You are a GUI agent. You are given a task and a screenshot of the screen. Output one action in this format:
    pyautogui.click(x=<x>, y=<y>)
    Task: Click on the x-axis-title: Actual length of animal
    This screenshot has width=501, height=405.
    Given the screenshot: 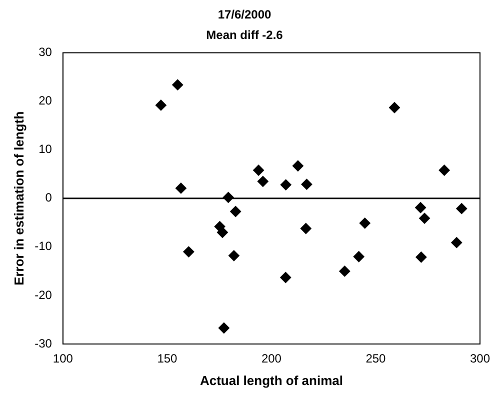 What is the action you would take?
    pyautogui.click(x=271, y=380)
    